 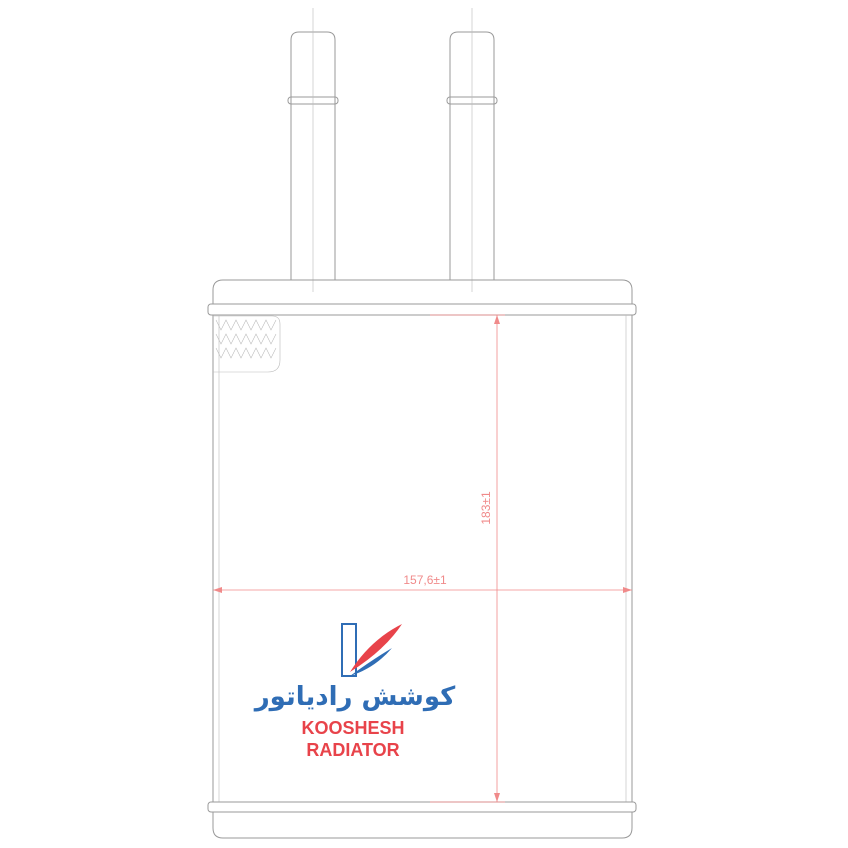 What do you see at coordinates (486, 508) in the screenshot?
I see `height-dimension: 183±1` at bounding box center [486, 508].